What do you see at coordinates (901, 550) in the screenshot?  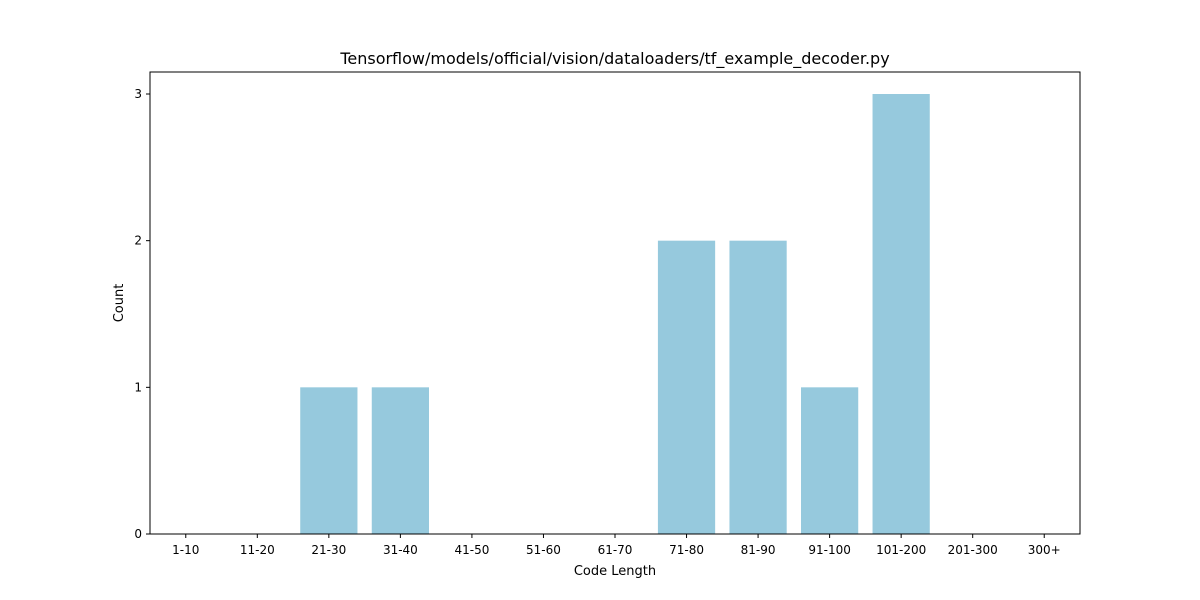 I see `x-tick-label: 101-200` at bounding box center [901, 550].